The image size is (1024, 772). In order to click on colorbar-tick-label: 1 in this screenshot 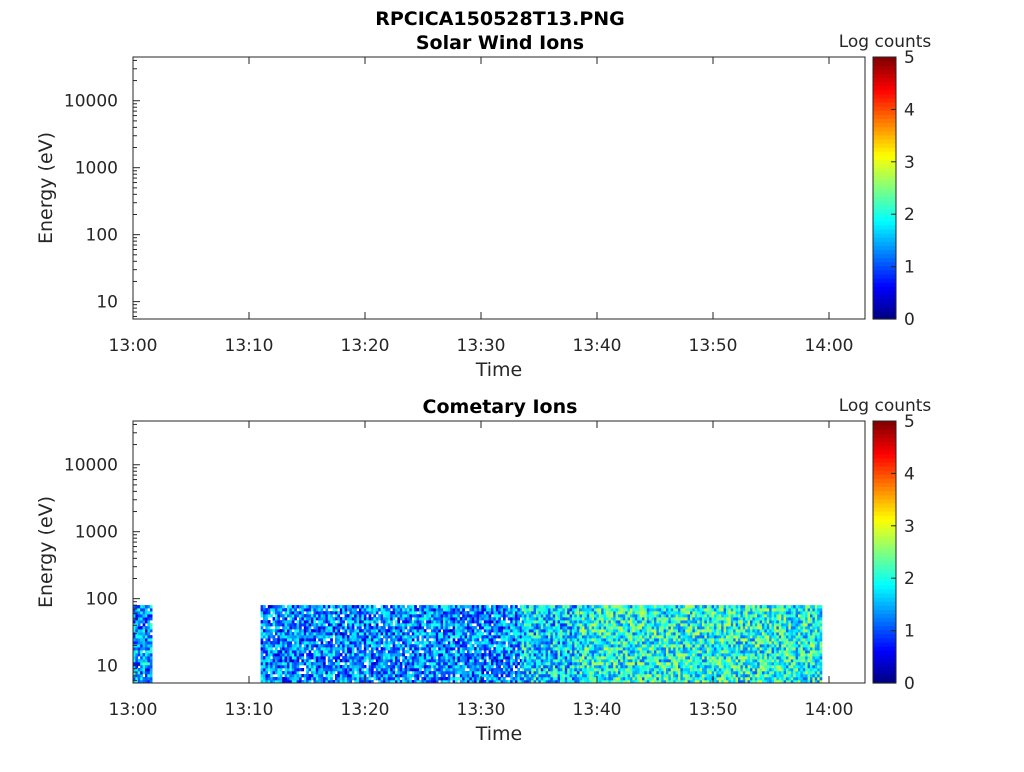, I will do `click(909, 268)`.